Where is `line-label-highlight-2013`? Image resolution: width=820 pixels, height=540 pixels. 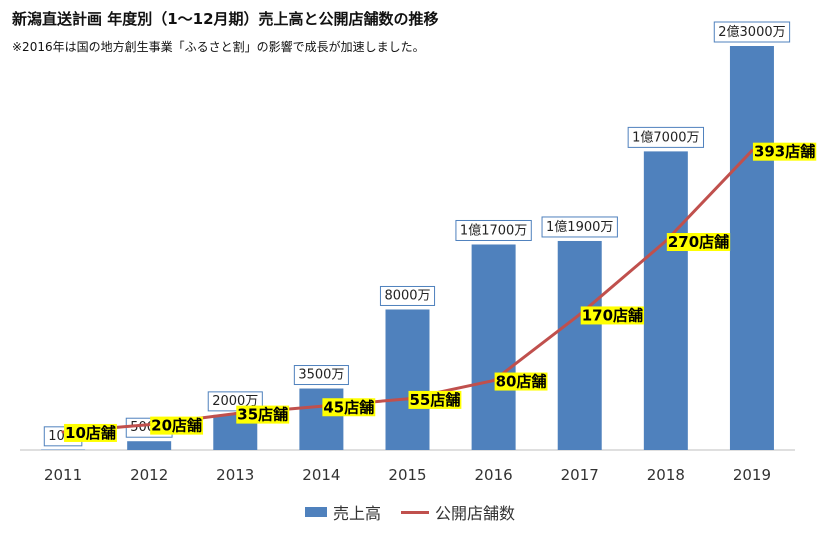 line-label-highlight-2013 is located at coordinates (263, 414).